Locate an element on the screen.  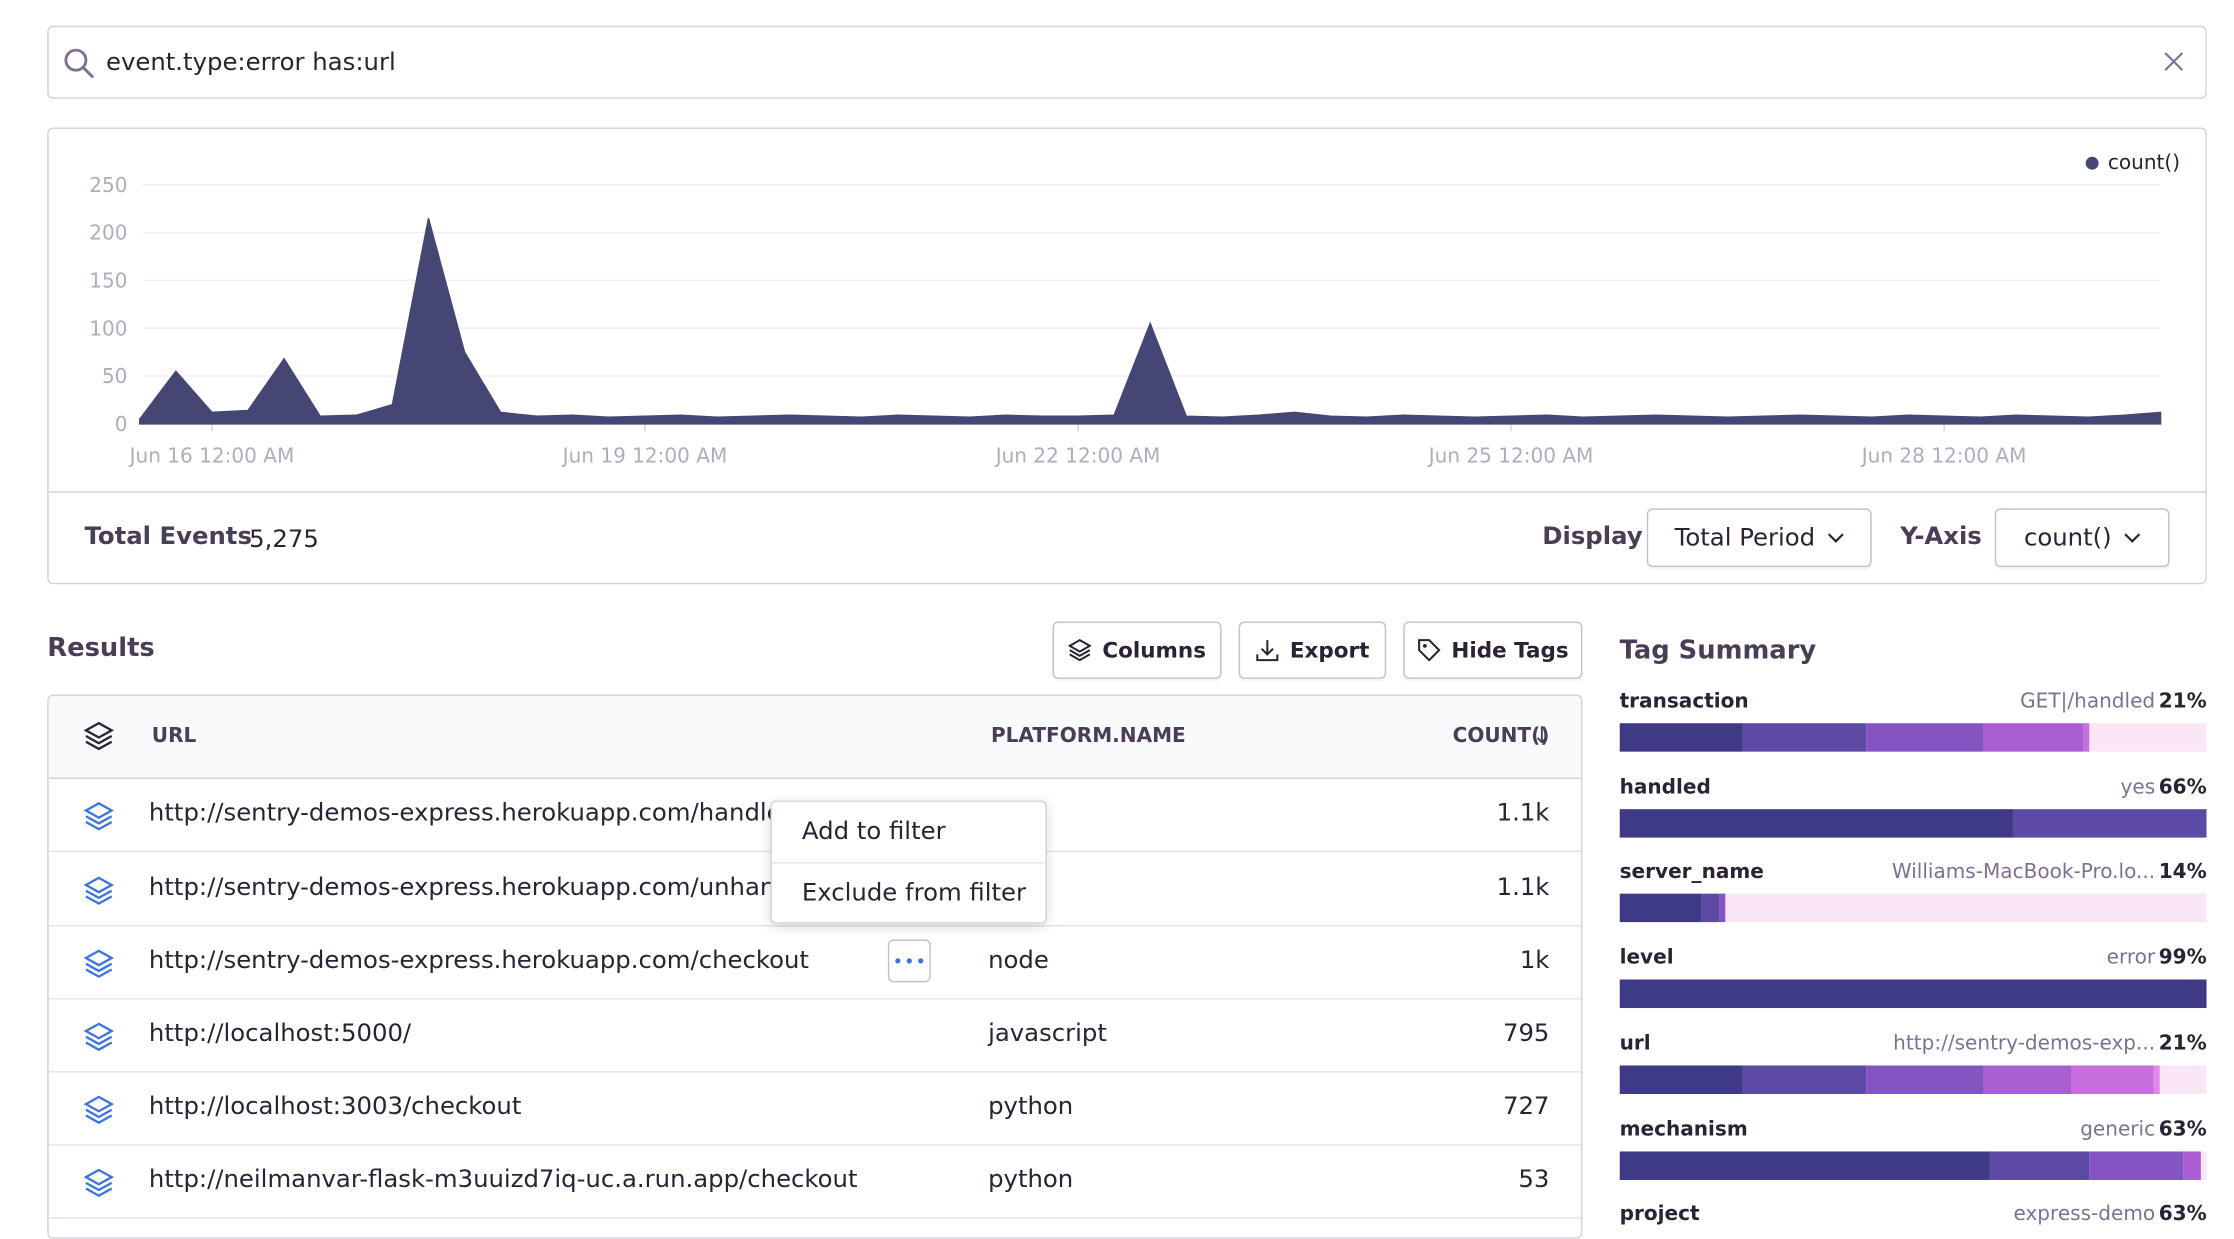
display-dropdown: Total Period is located at coordinates (1759, 538).